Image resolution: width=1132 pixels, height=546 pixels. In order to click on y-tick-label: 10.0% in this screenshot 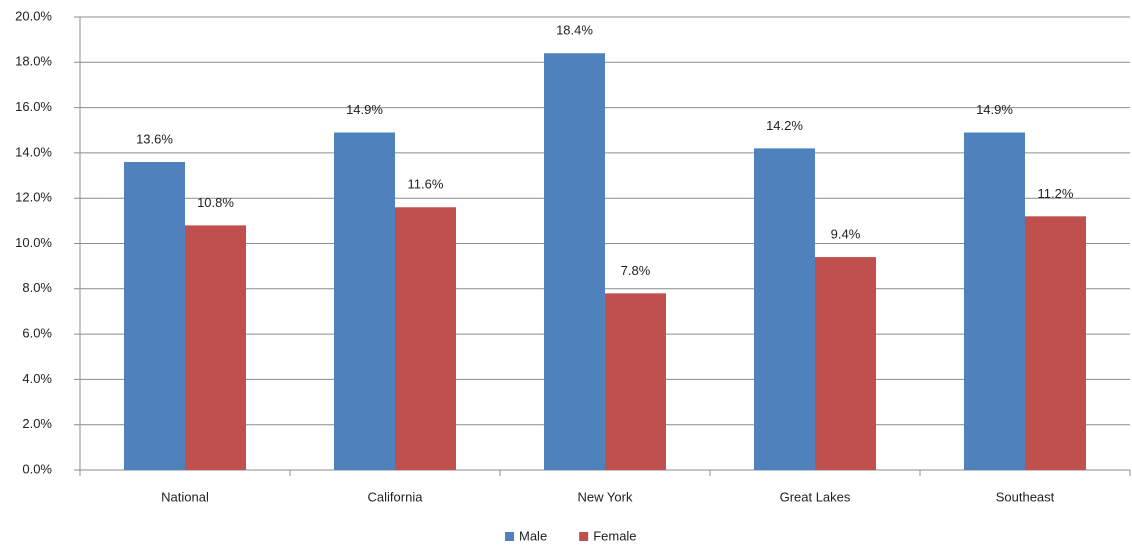, I will do `click(33, 242)`.